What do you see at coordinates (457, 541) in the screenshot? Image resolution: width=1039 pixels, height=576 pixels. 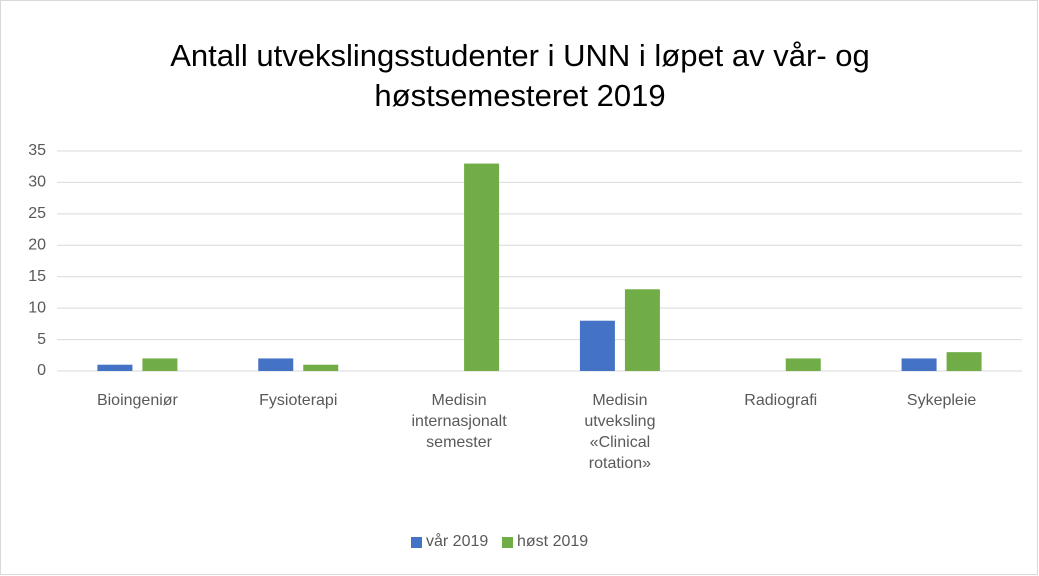 I see `legend-label: vår 2019` at bounding box center [457, 541].